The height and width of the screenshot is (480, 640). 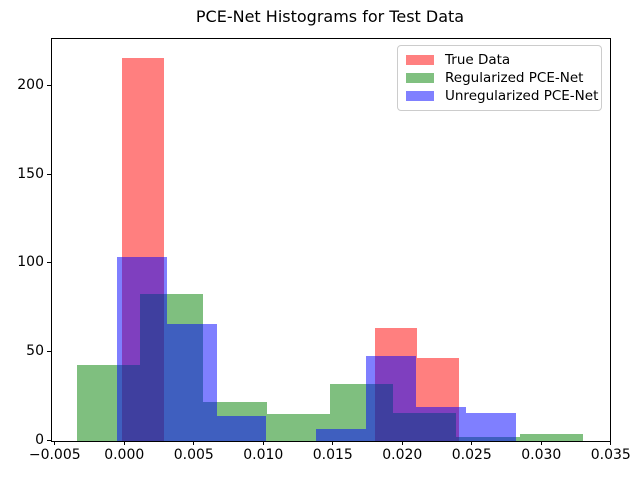 What do you see at coordinates (514, 78) in the screenshot?
I see `legend-label-regularized: Regularized PCE-Net` at bounding box center [514, 78].